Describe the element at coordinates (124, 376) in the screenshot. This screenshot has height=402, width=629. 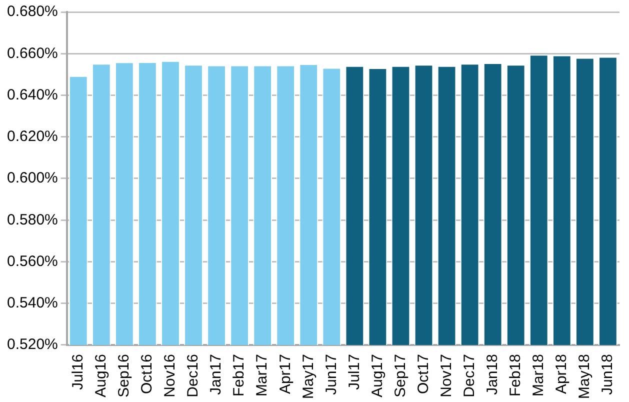
I see `x-tick-label: Sep16` at that location.